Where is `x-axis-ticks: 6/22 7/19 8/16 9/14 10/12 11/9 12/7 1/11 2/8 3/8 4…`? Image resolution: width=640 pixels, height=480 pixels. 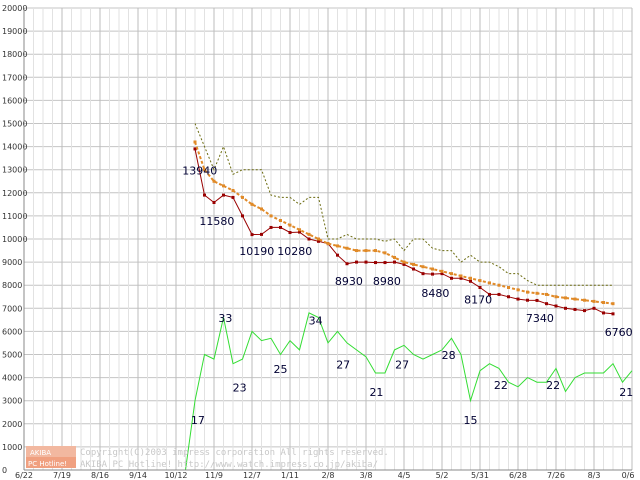 x-axis-ticks: 6/22 7/19 8/16 9/14 10/12 11/9 12/7 1/11 2/8 3/8 4… is located at coordinates (324, 475).